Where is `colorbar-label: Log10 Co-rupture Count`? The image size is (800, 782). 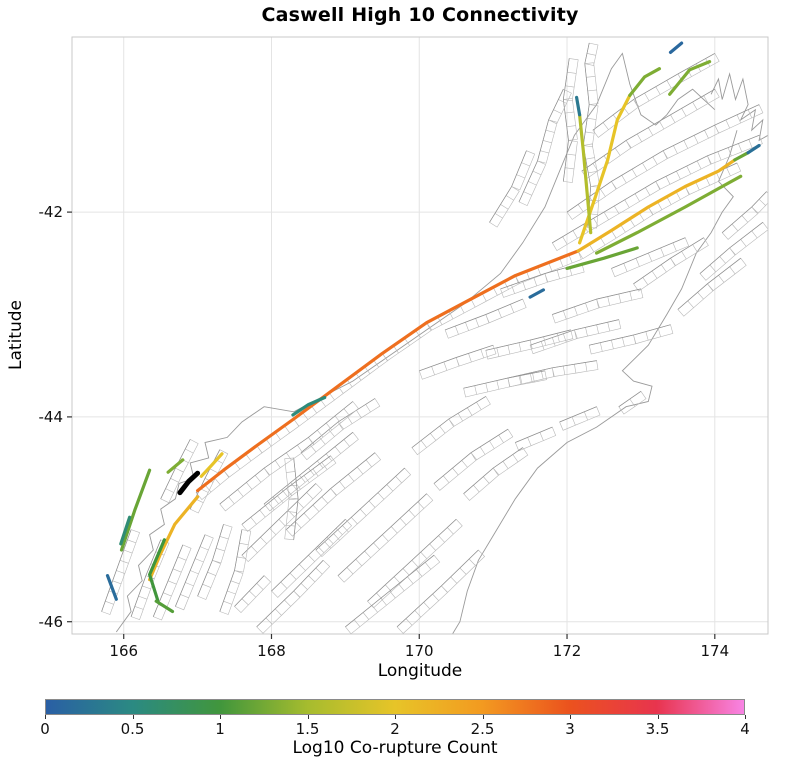 colorbar-label: Log10 Co-rupture Count is located at coordinates (395, 748).